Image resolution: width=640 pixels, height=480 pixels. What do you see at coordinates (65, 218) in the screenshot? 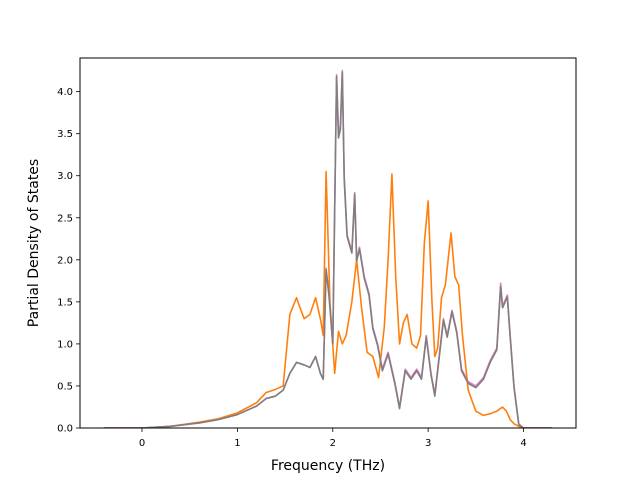
I see `y-tick-label: 2.5` at bounding box center [65, 218].